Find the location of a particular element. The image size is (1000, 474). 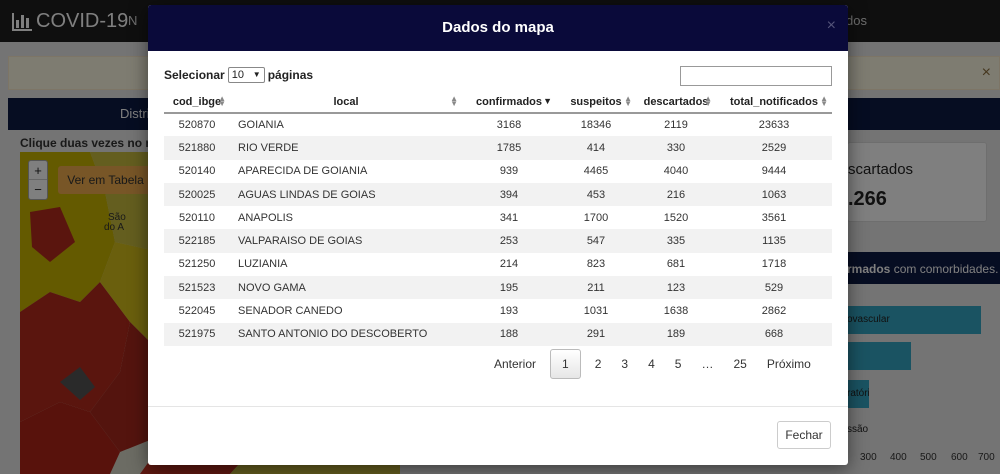

cell-cod-ibge: 520870 is located at coordinates (197, 125).